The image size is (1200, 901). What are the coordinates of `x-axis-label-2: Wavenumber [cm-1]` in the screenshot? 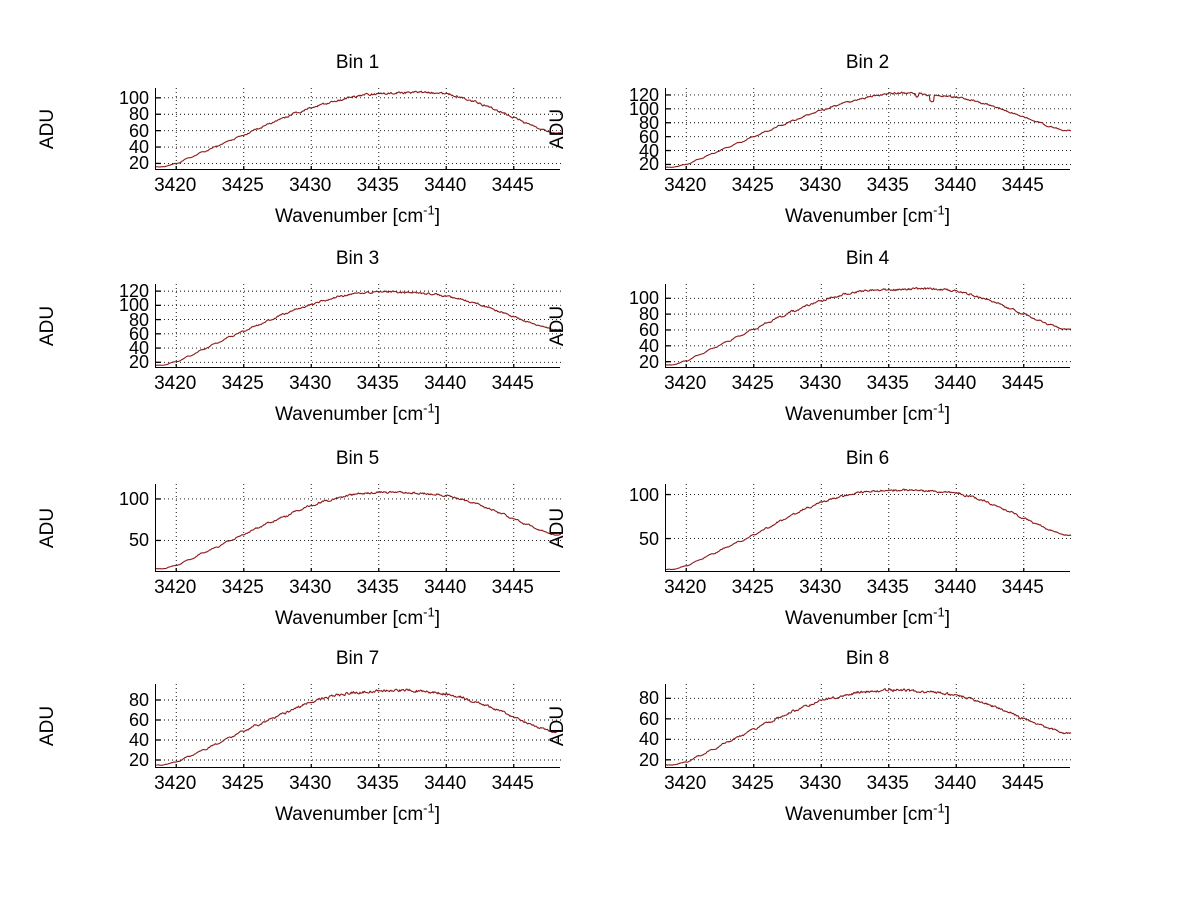 It's located at (867, 215).